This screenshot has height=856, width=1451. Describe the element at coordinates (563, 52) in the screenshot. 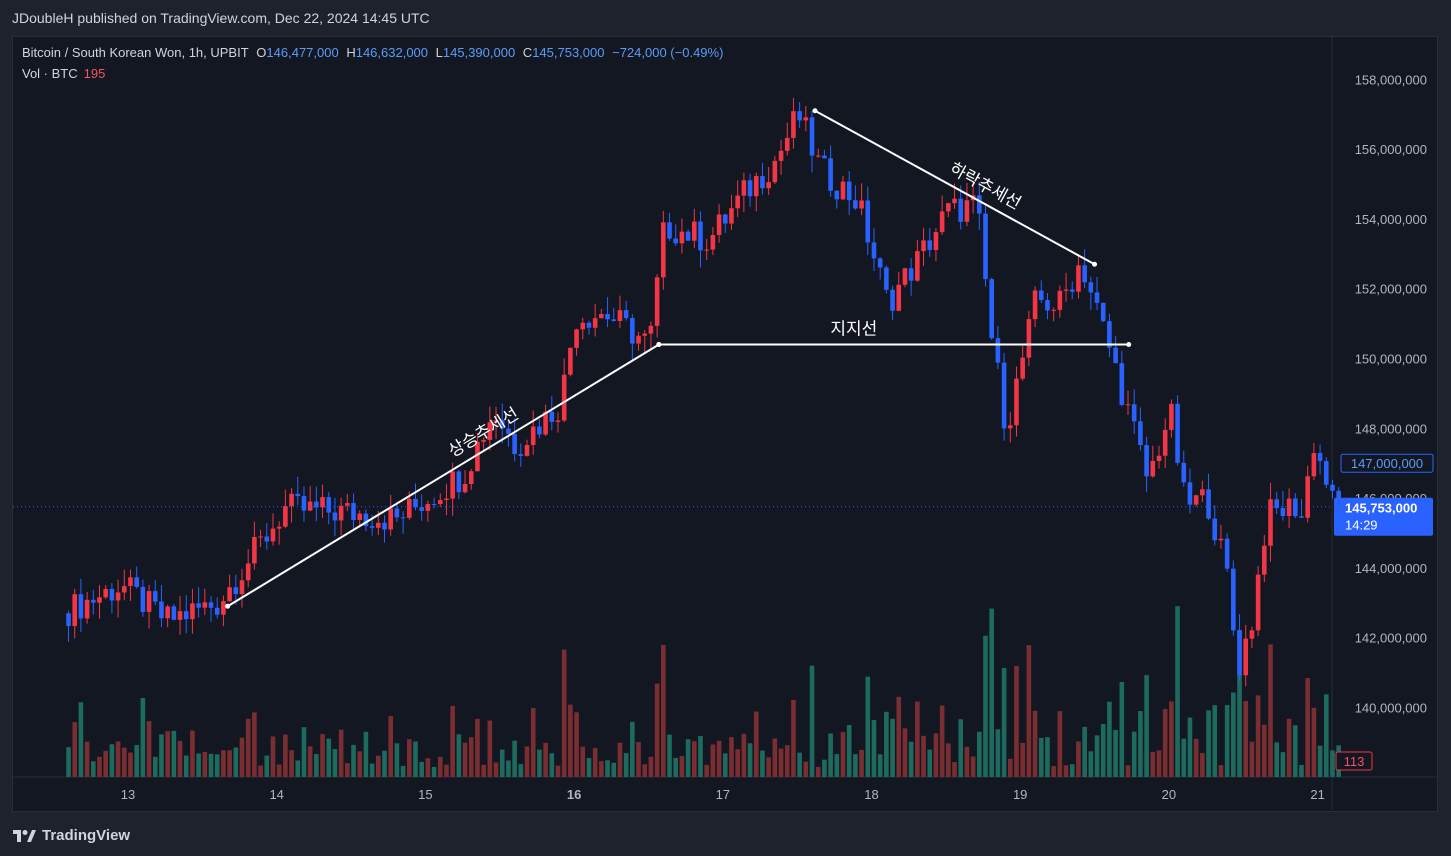

I see `ohlc-close: C145,753,000` at that location.